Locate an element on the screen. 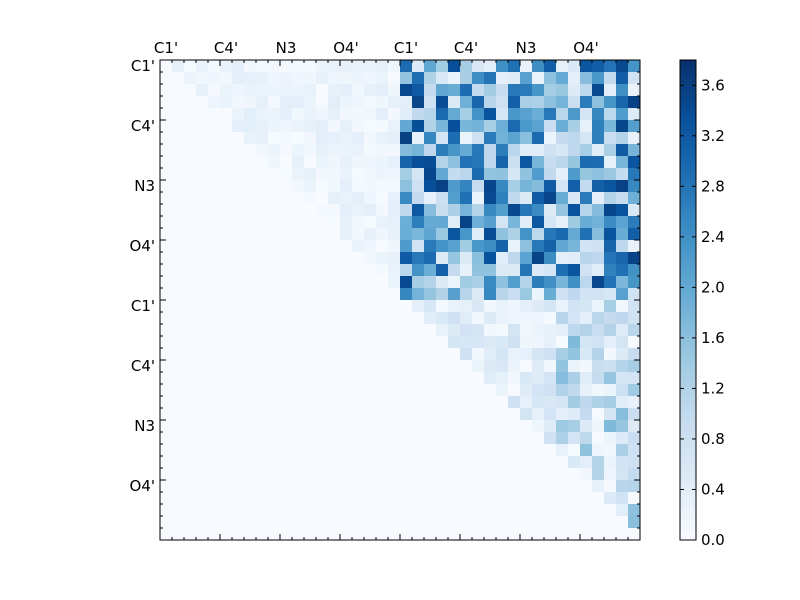 The height and width of the screenshot is (600, 800). left-tick-label: C1' is located at coordinates (143, 66).